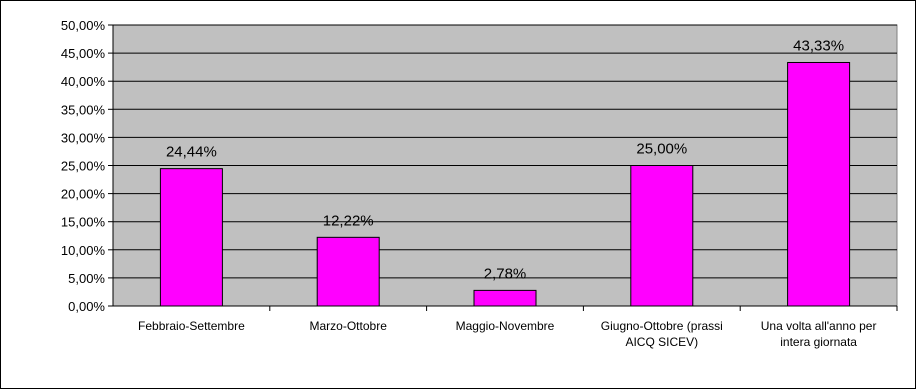  I want to click on y-tick-label: 40,00%, so click(83, 81).